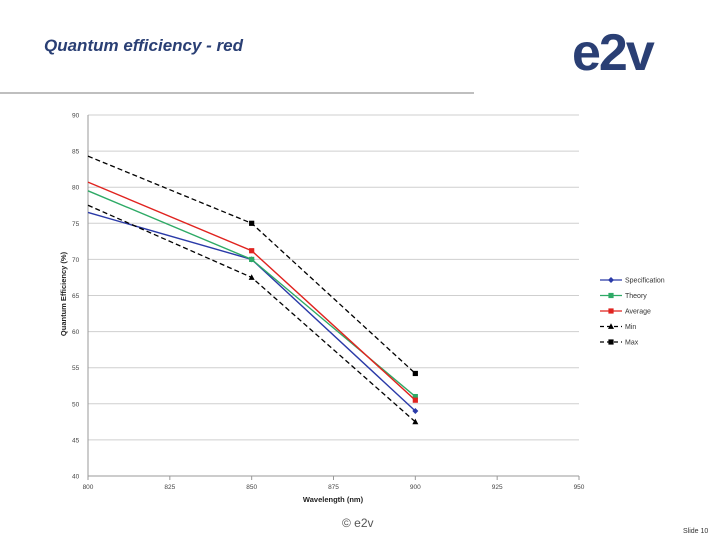 This screenshot has height=540, width=720. I want to click on title-divider, so click(237, 93).